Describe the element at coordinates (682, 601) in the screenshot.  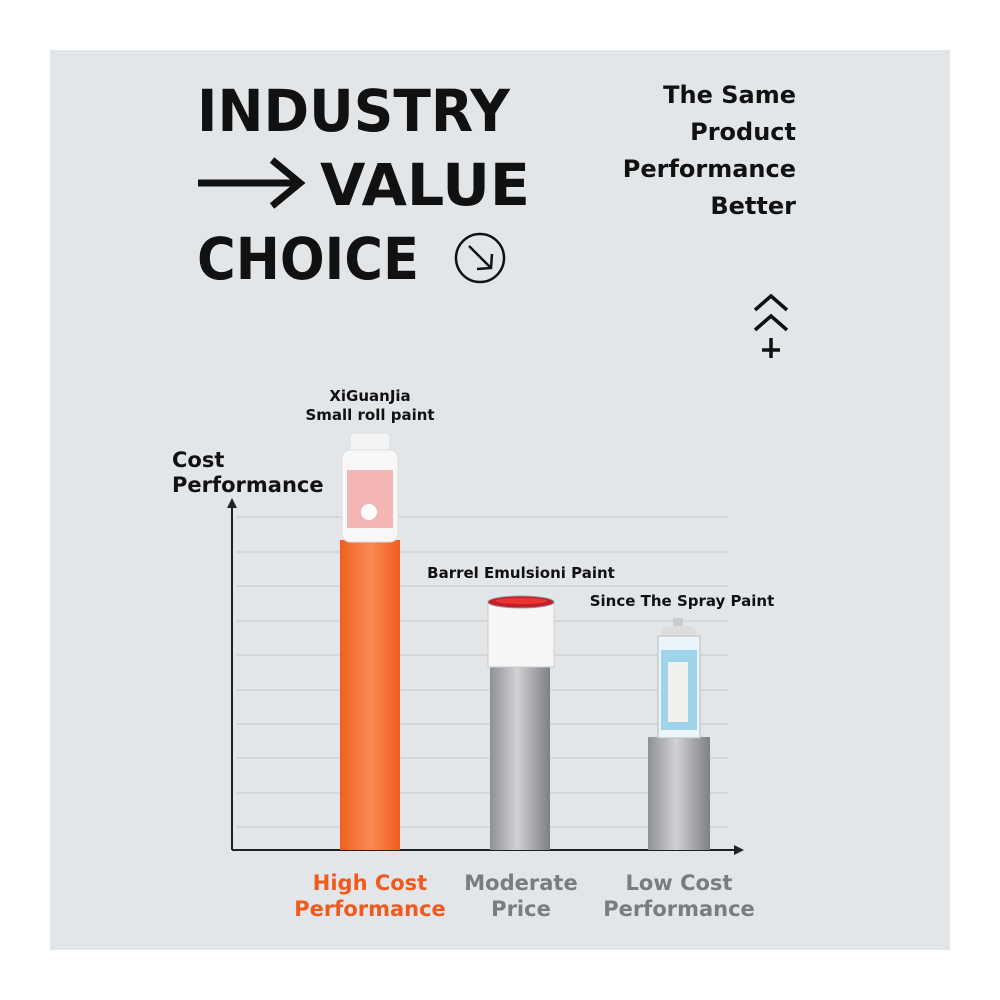
I see `product-name: Since The Spray Paint` at that location.